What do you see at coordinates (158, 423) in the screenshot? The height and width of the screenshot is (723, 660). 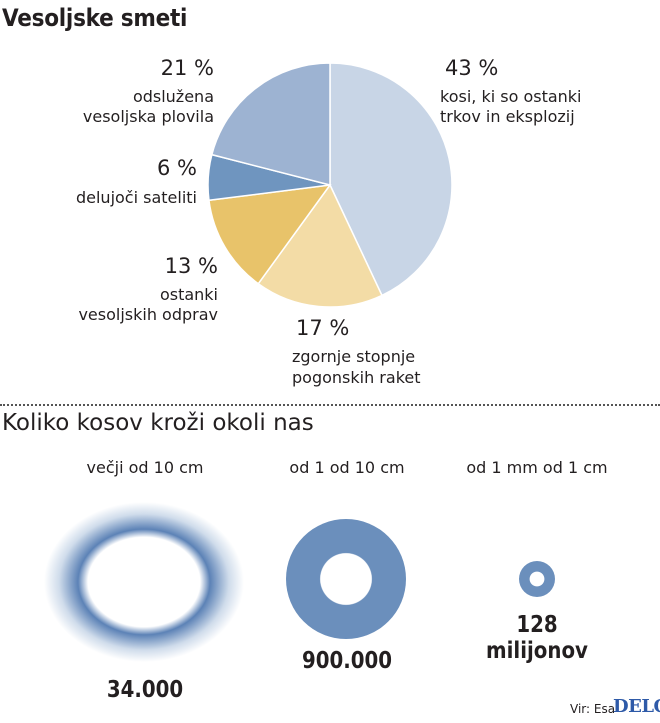 I see `section-title: Koliko kosov kroži okoli nas` at bounding box center [158, 423].